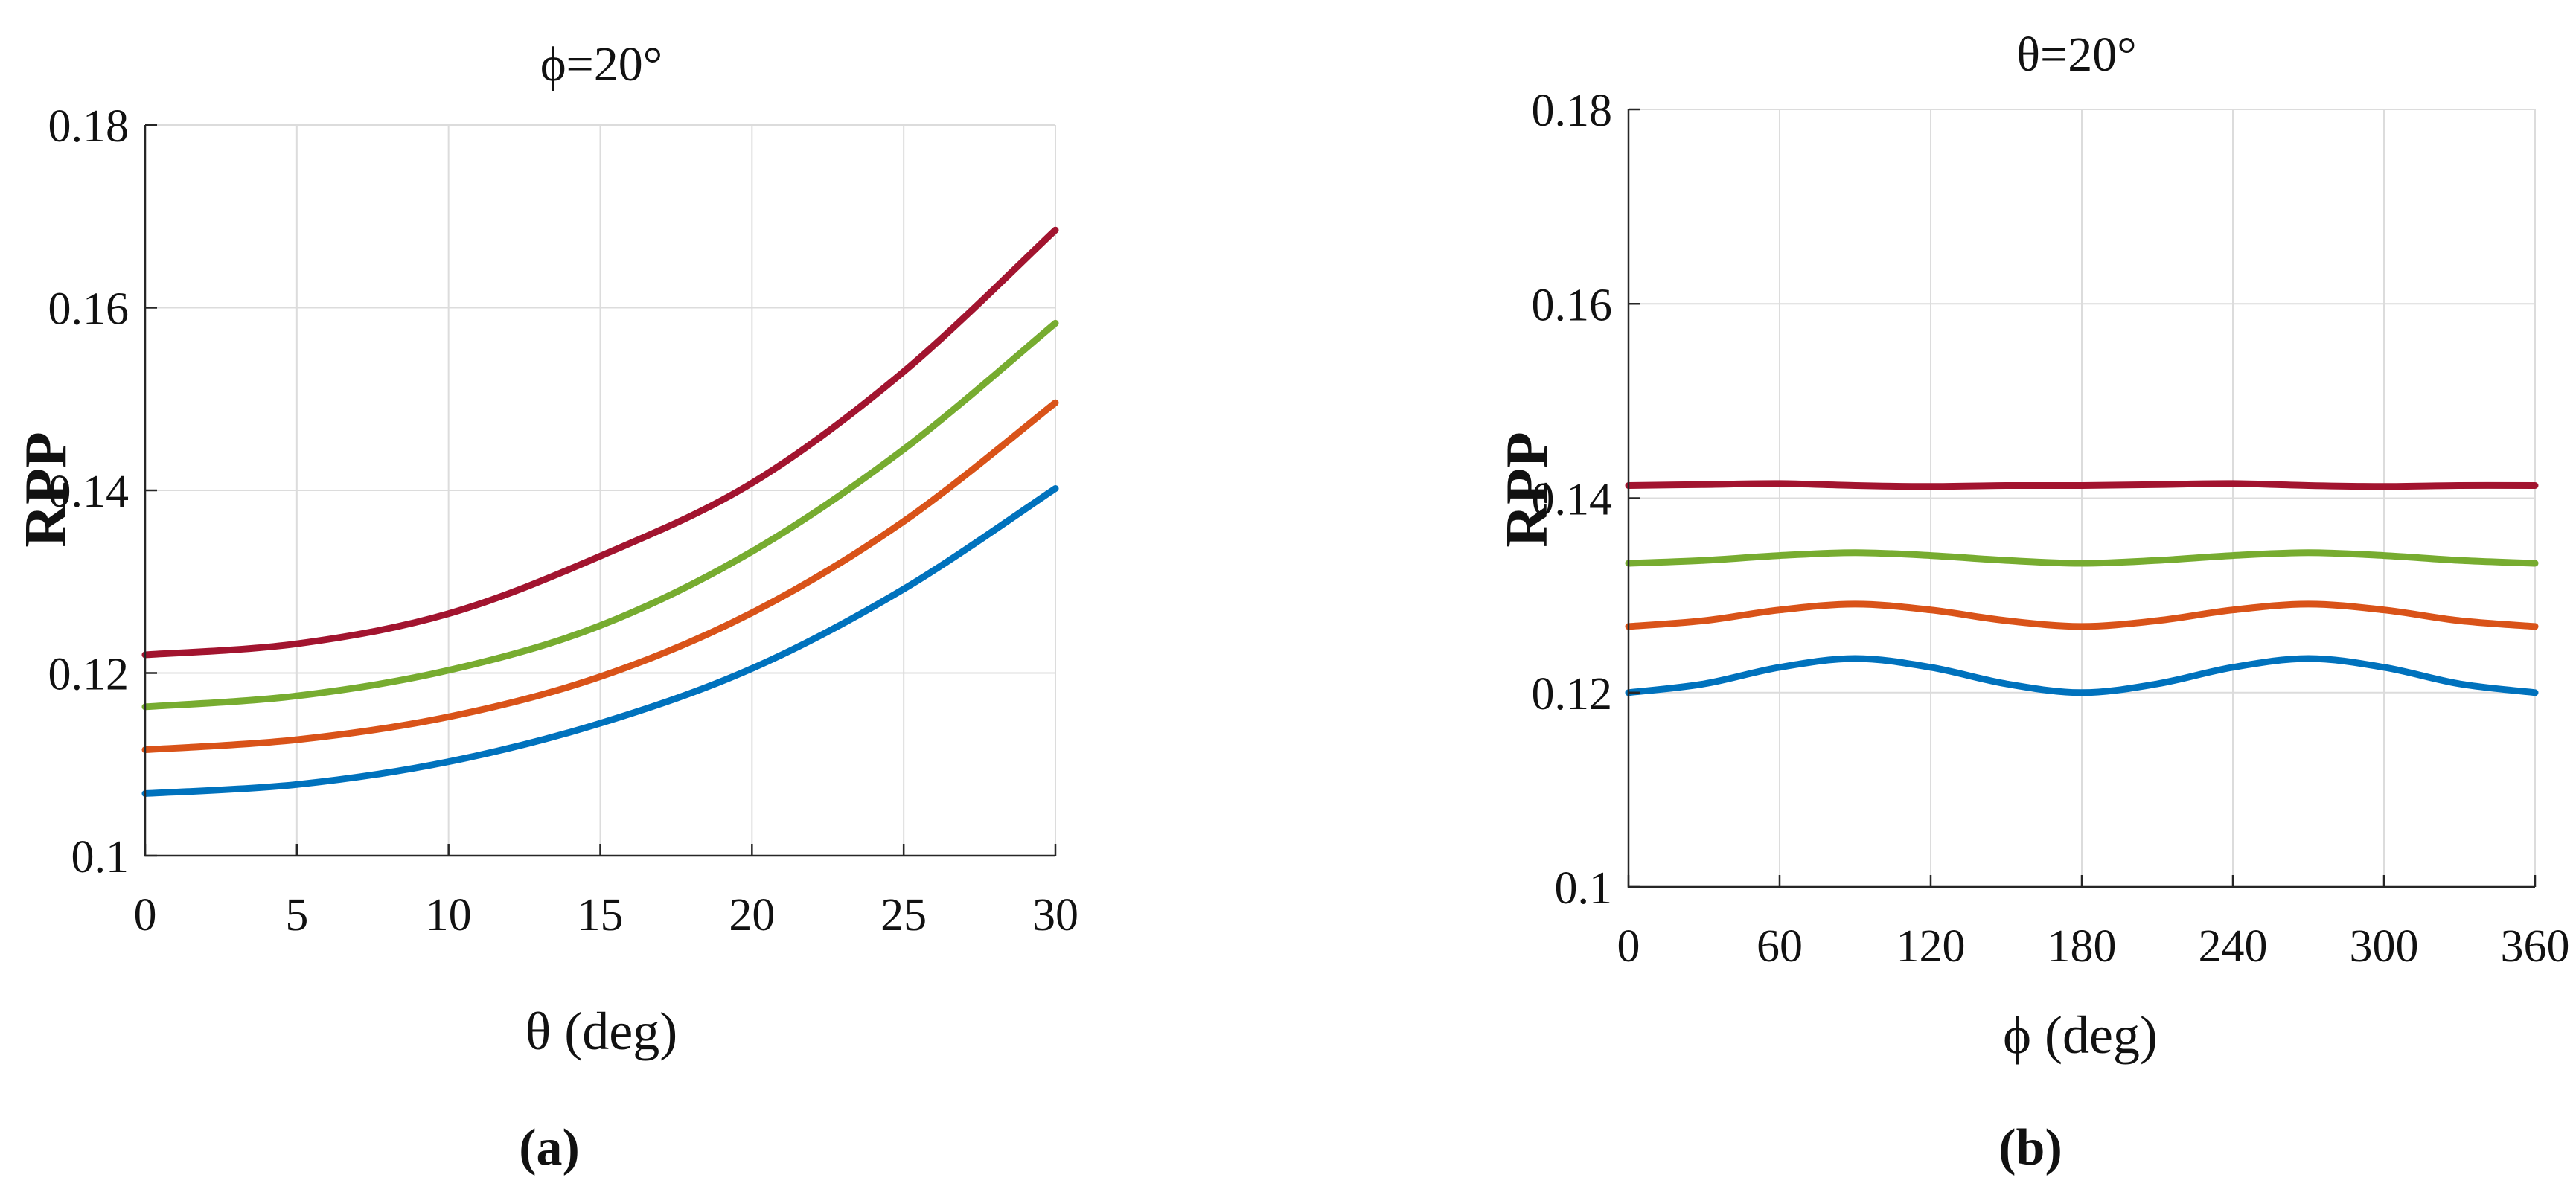 Image resolution: width=2576 pixels, height=1198 pixels. I want to click on x-tick-label: 20, so click(752, 915).